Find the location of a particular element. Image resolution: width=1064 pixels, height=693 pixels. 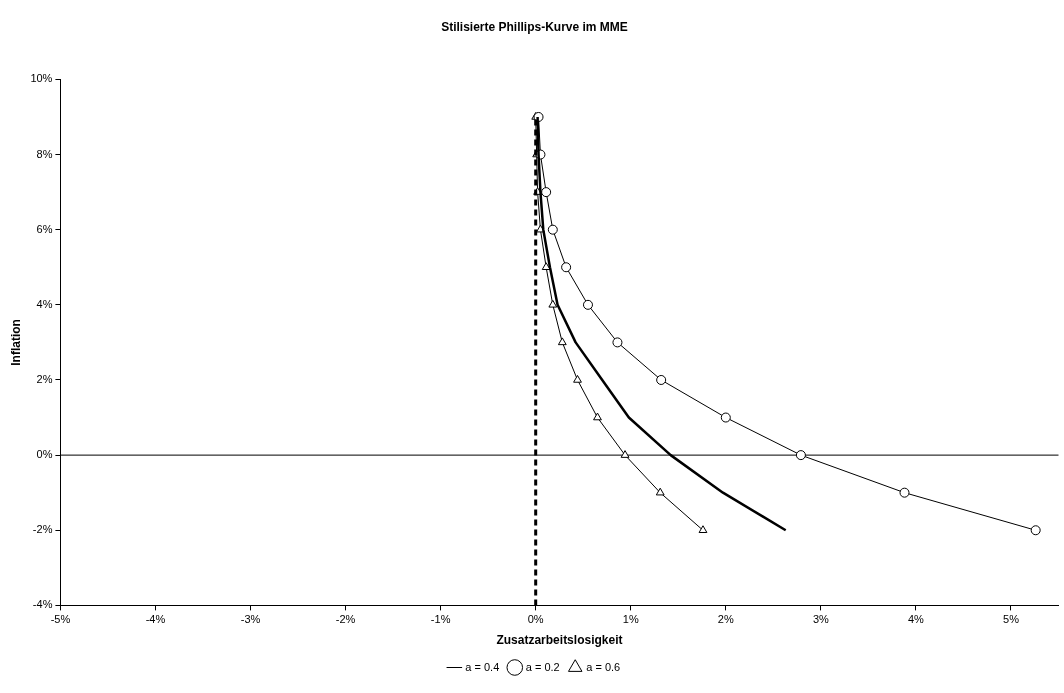

y-tick-label: -2% is located at coordinates (42, 529).